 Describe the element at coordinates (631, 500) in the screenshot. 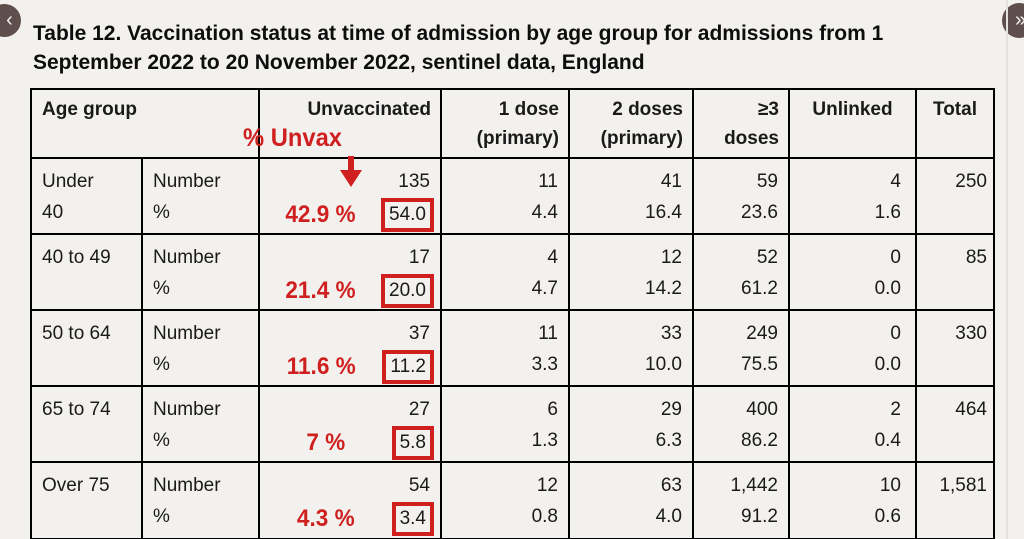

I see `dose2-cell: 63 4.0` at that location.